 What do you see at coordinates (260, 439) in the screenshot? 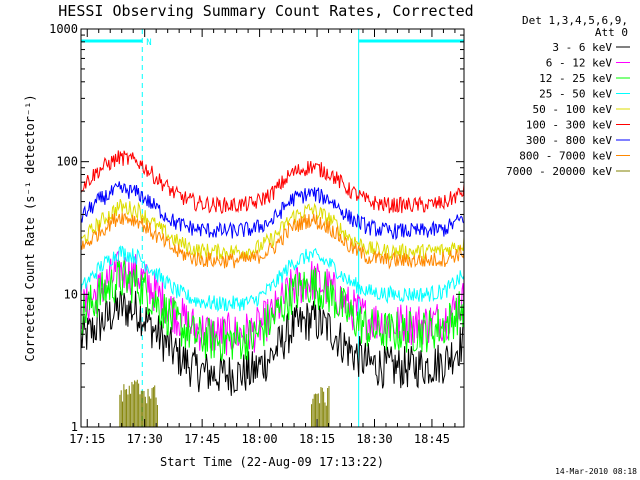
I see `x-tick-label-18-00: 18:00` at bounding box center [260, 439].